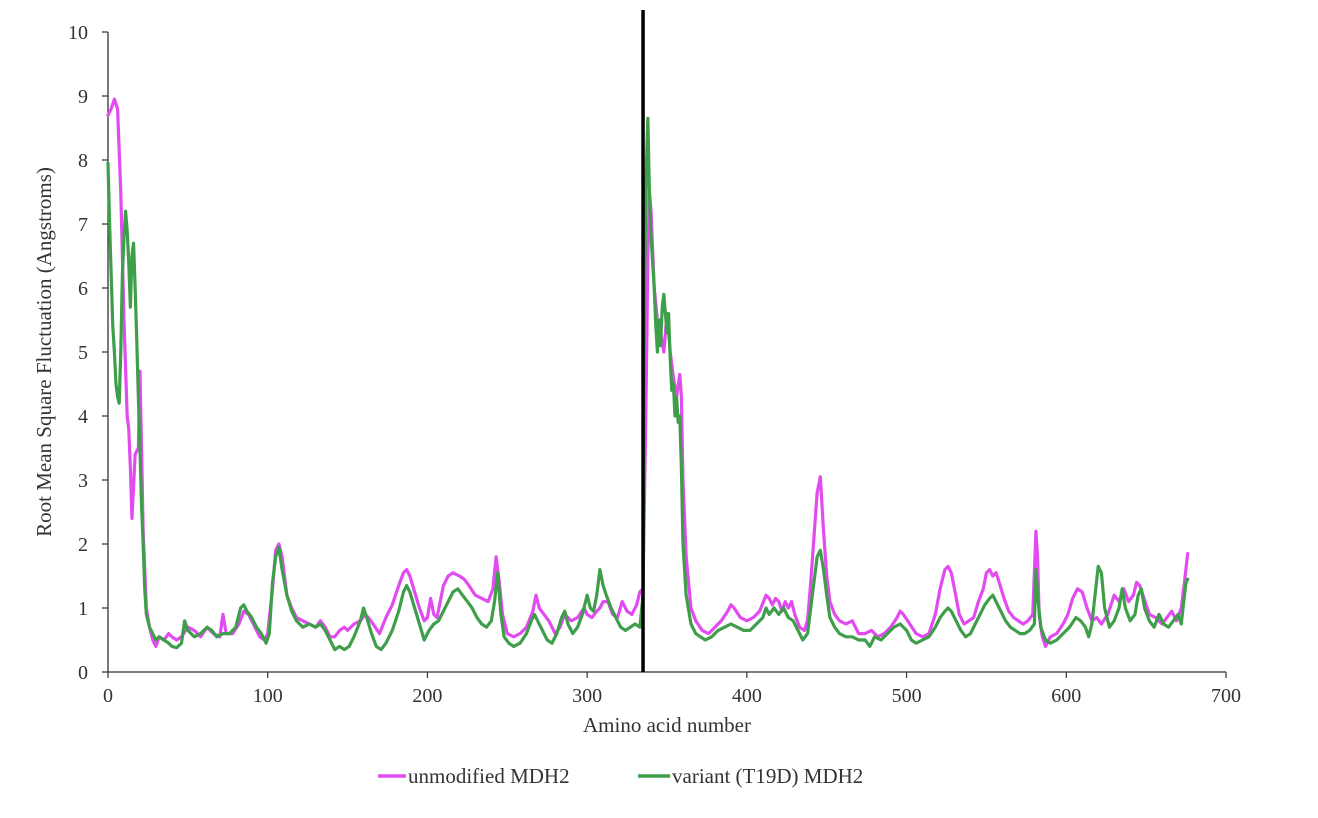  I want to click on y-axis-ticks: 0 1 2 3 4 5 6 7 8 9 10, so click(88, 353).